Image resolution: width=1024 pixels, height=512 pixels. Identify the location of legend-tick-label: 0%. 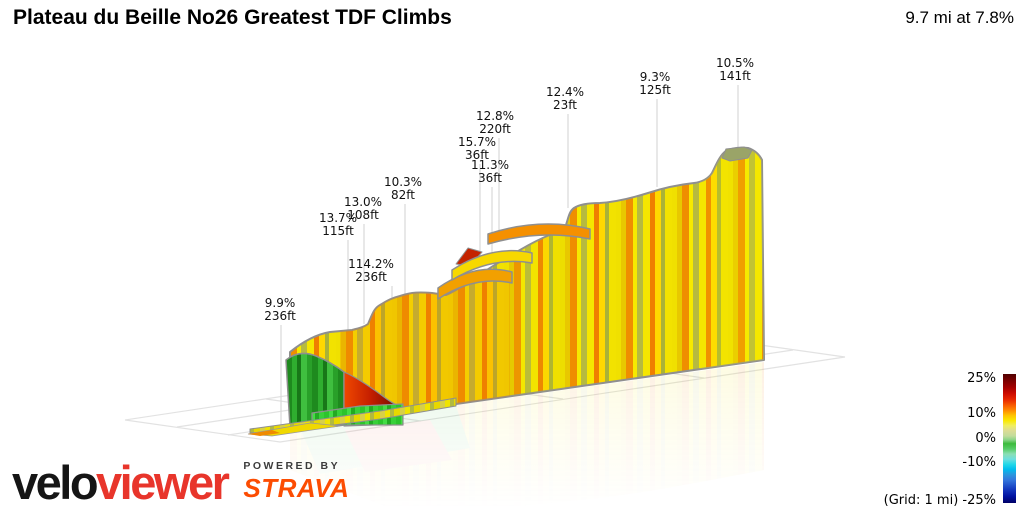
(985, 438).